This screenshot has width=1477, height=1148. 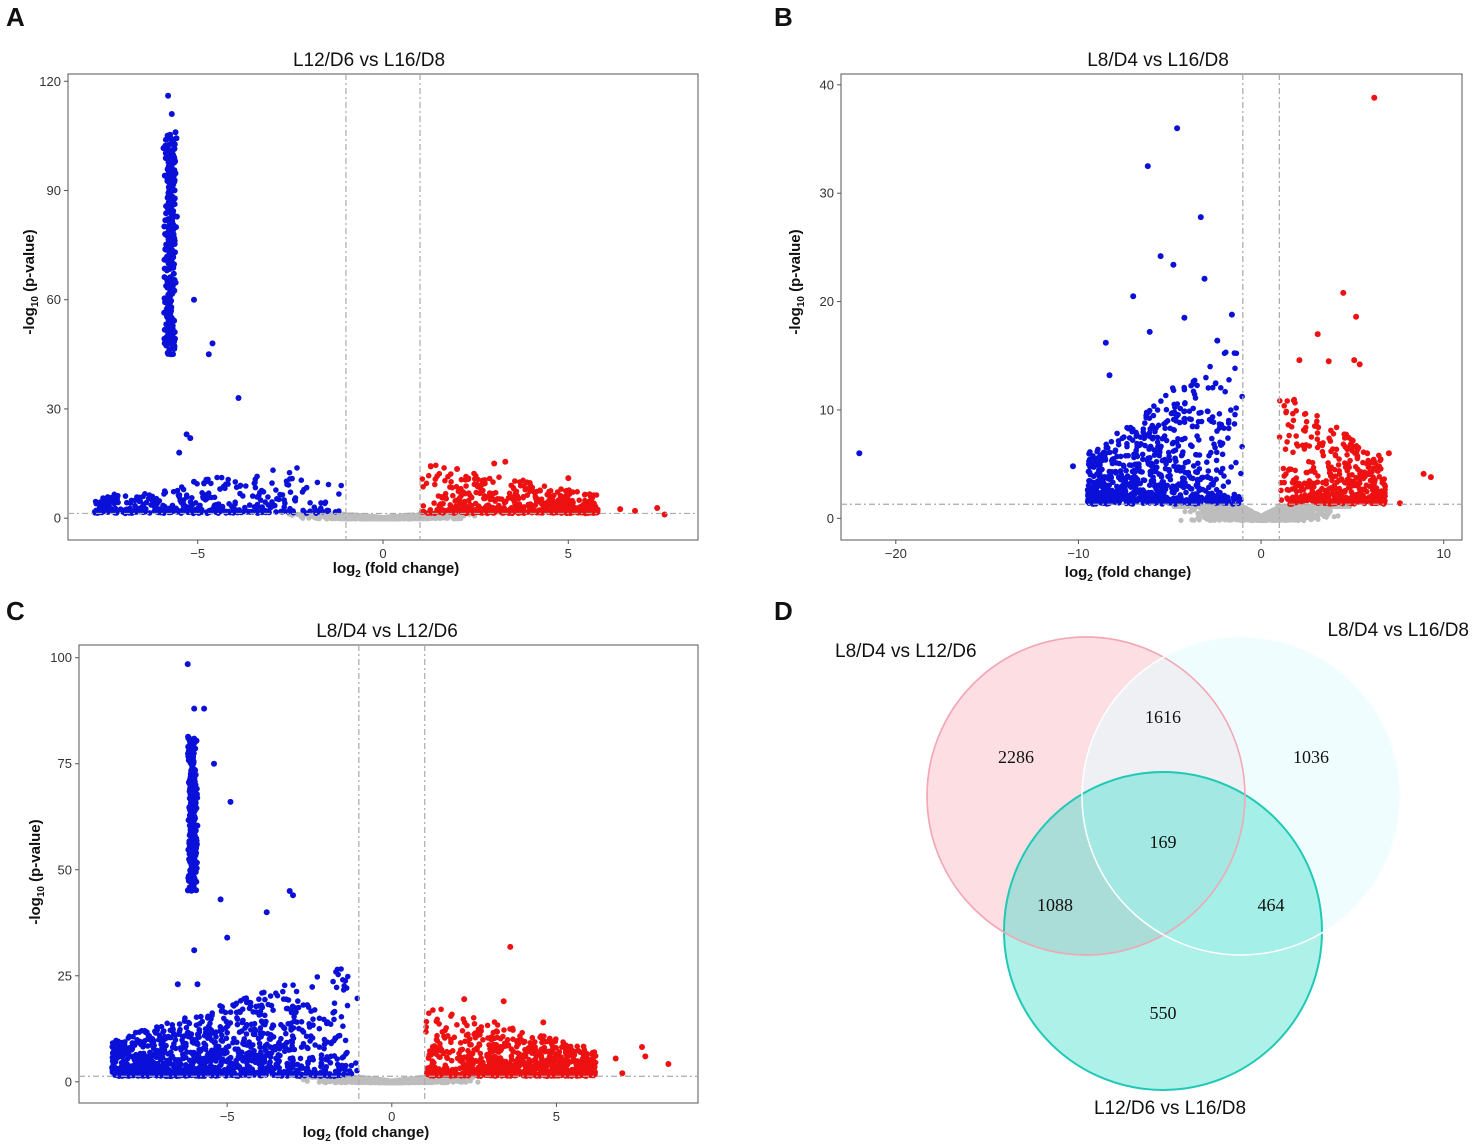 I want to click on y-tick-label: 30, so click(x=54, y=408).